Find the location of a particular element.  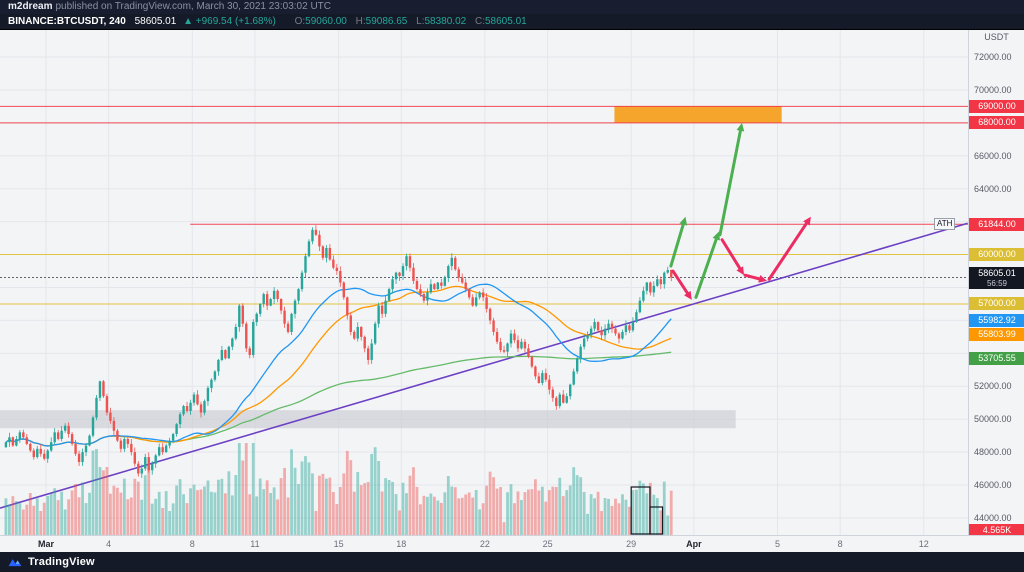

price-badge-55982.92: 55982.92 is located at coordinates (996, 321).